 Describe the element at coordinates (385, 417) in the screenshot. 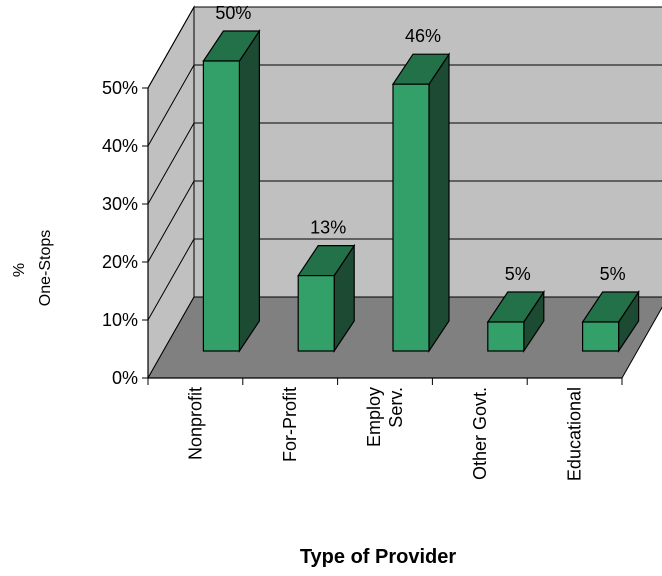

I see `category-label: Employ Serv.` at that location.